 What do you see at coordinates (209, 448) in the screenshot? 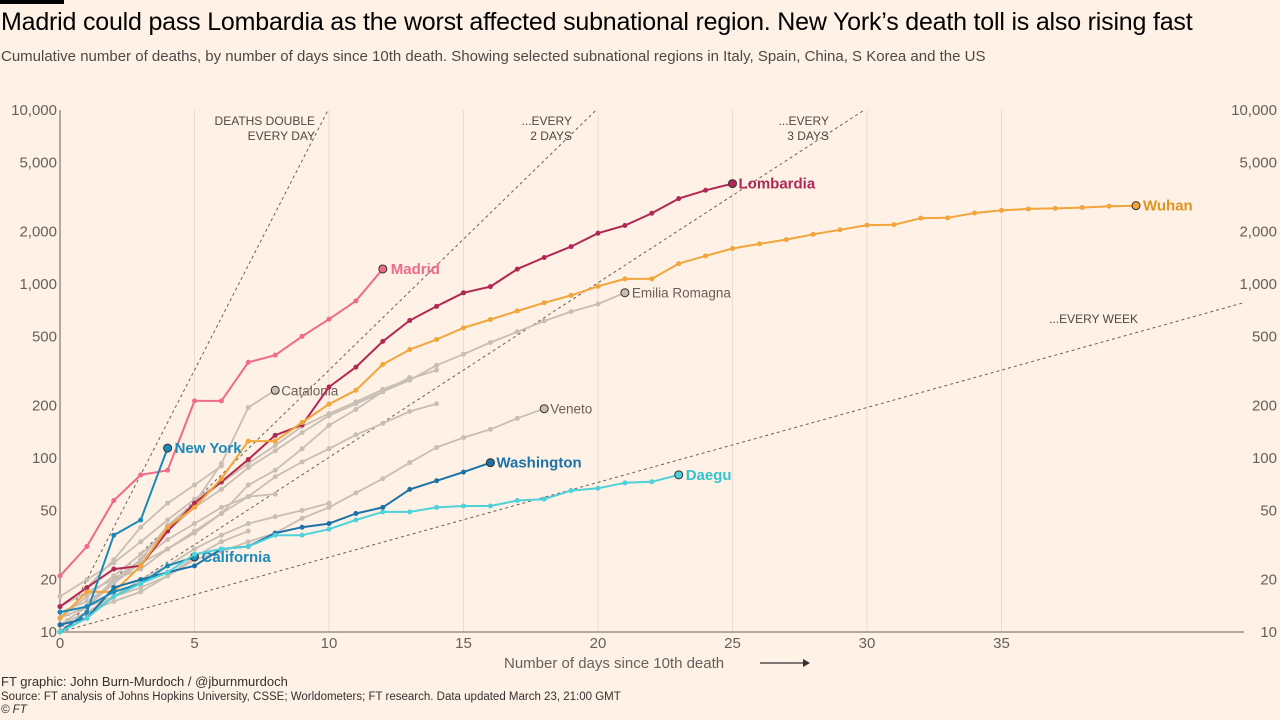
I see `series-label: New York` at bounding box center [209, 448].